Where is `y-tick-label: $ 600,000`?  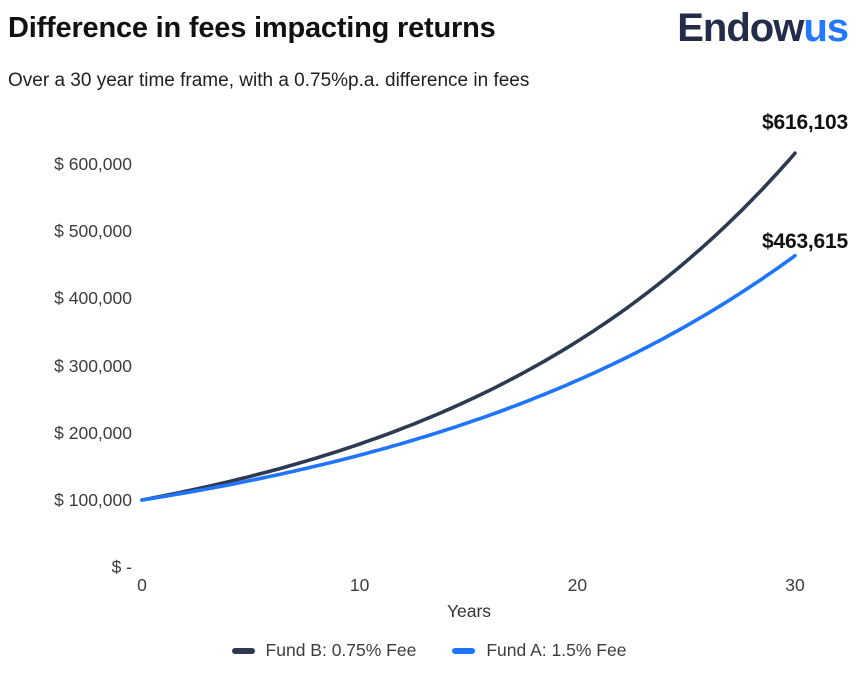
y-tick-label: $ 600,000 is located at coordinates (93, 164).